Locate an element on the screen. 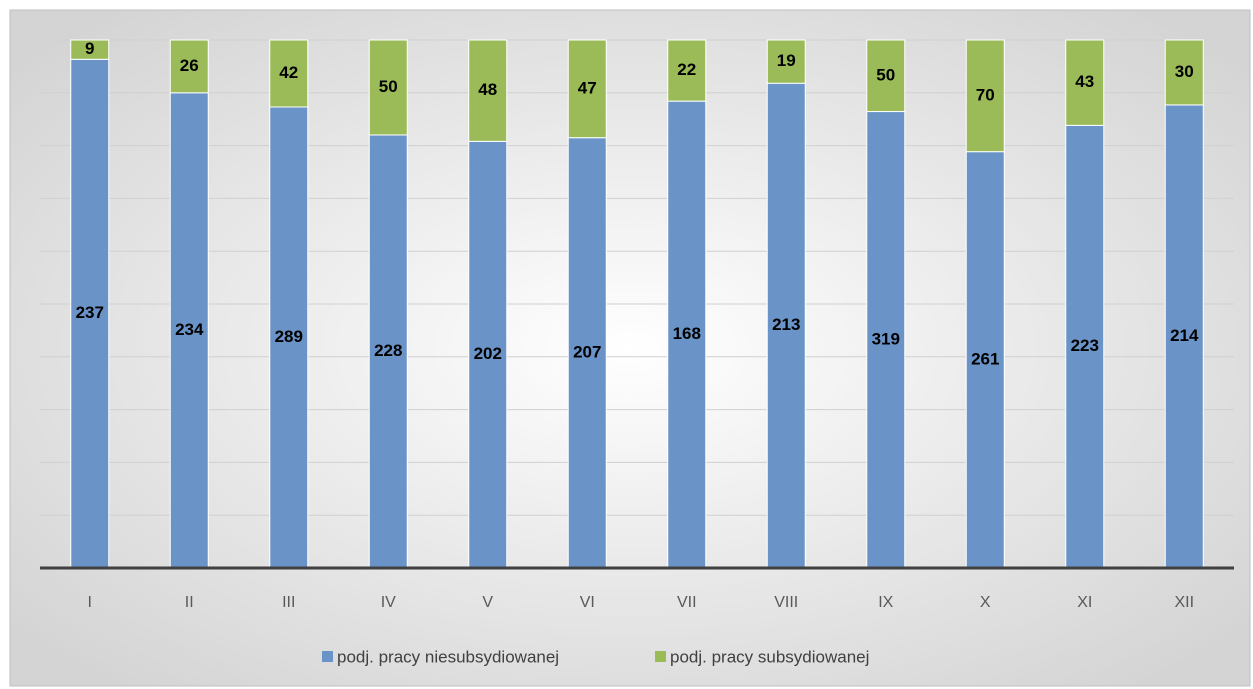  x-tick-label: VI is located at coordinates (587, 602).